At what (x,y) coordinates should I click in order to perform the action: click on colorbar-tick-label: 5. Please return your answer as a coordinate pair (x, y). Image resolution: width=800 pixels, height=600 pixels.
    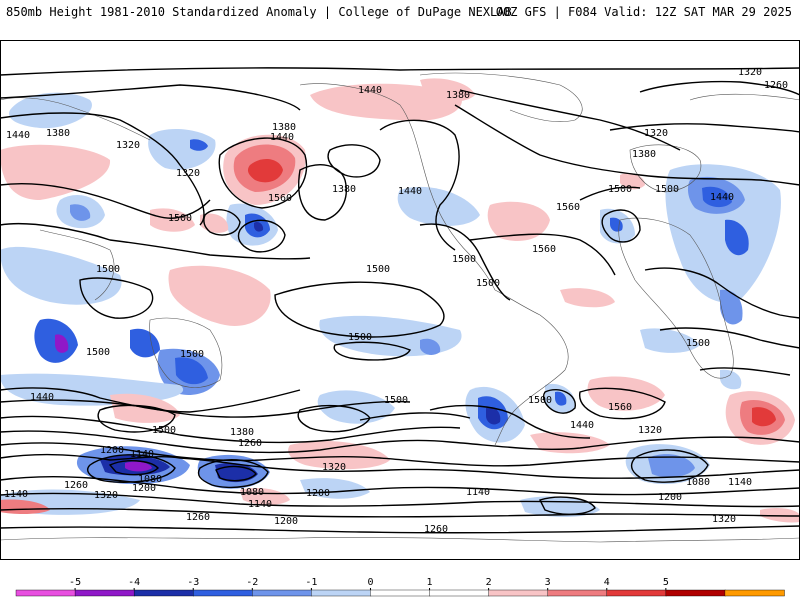
    Looking at the image, I should click on (666, 582).